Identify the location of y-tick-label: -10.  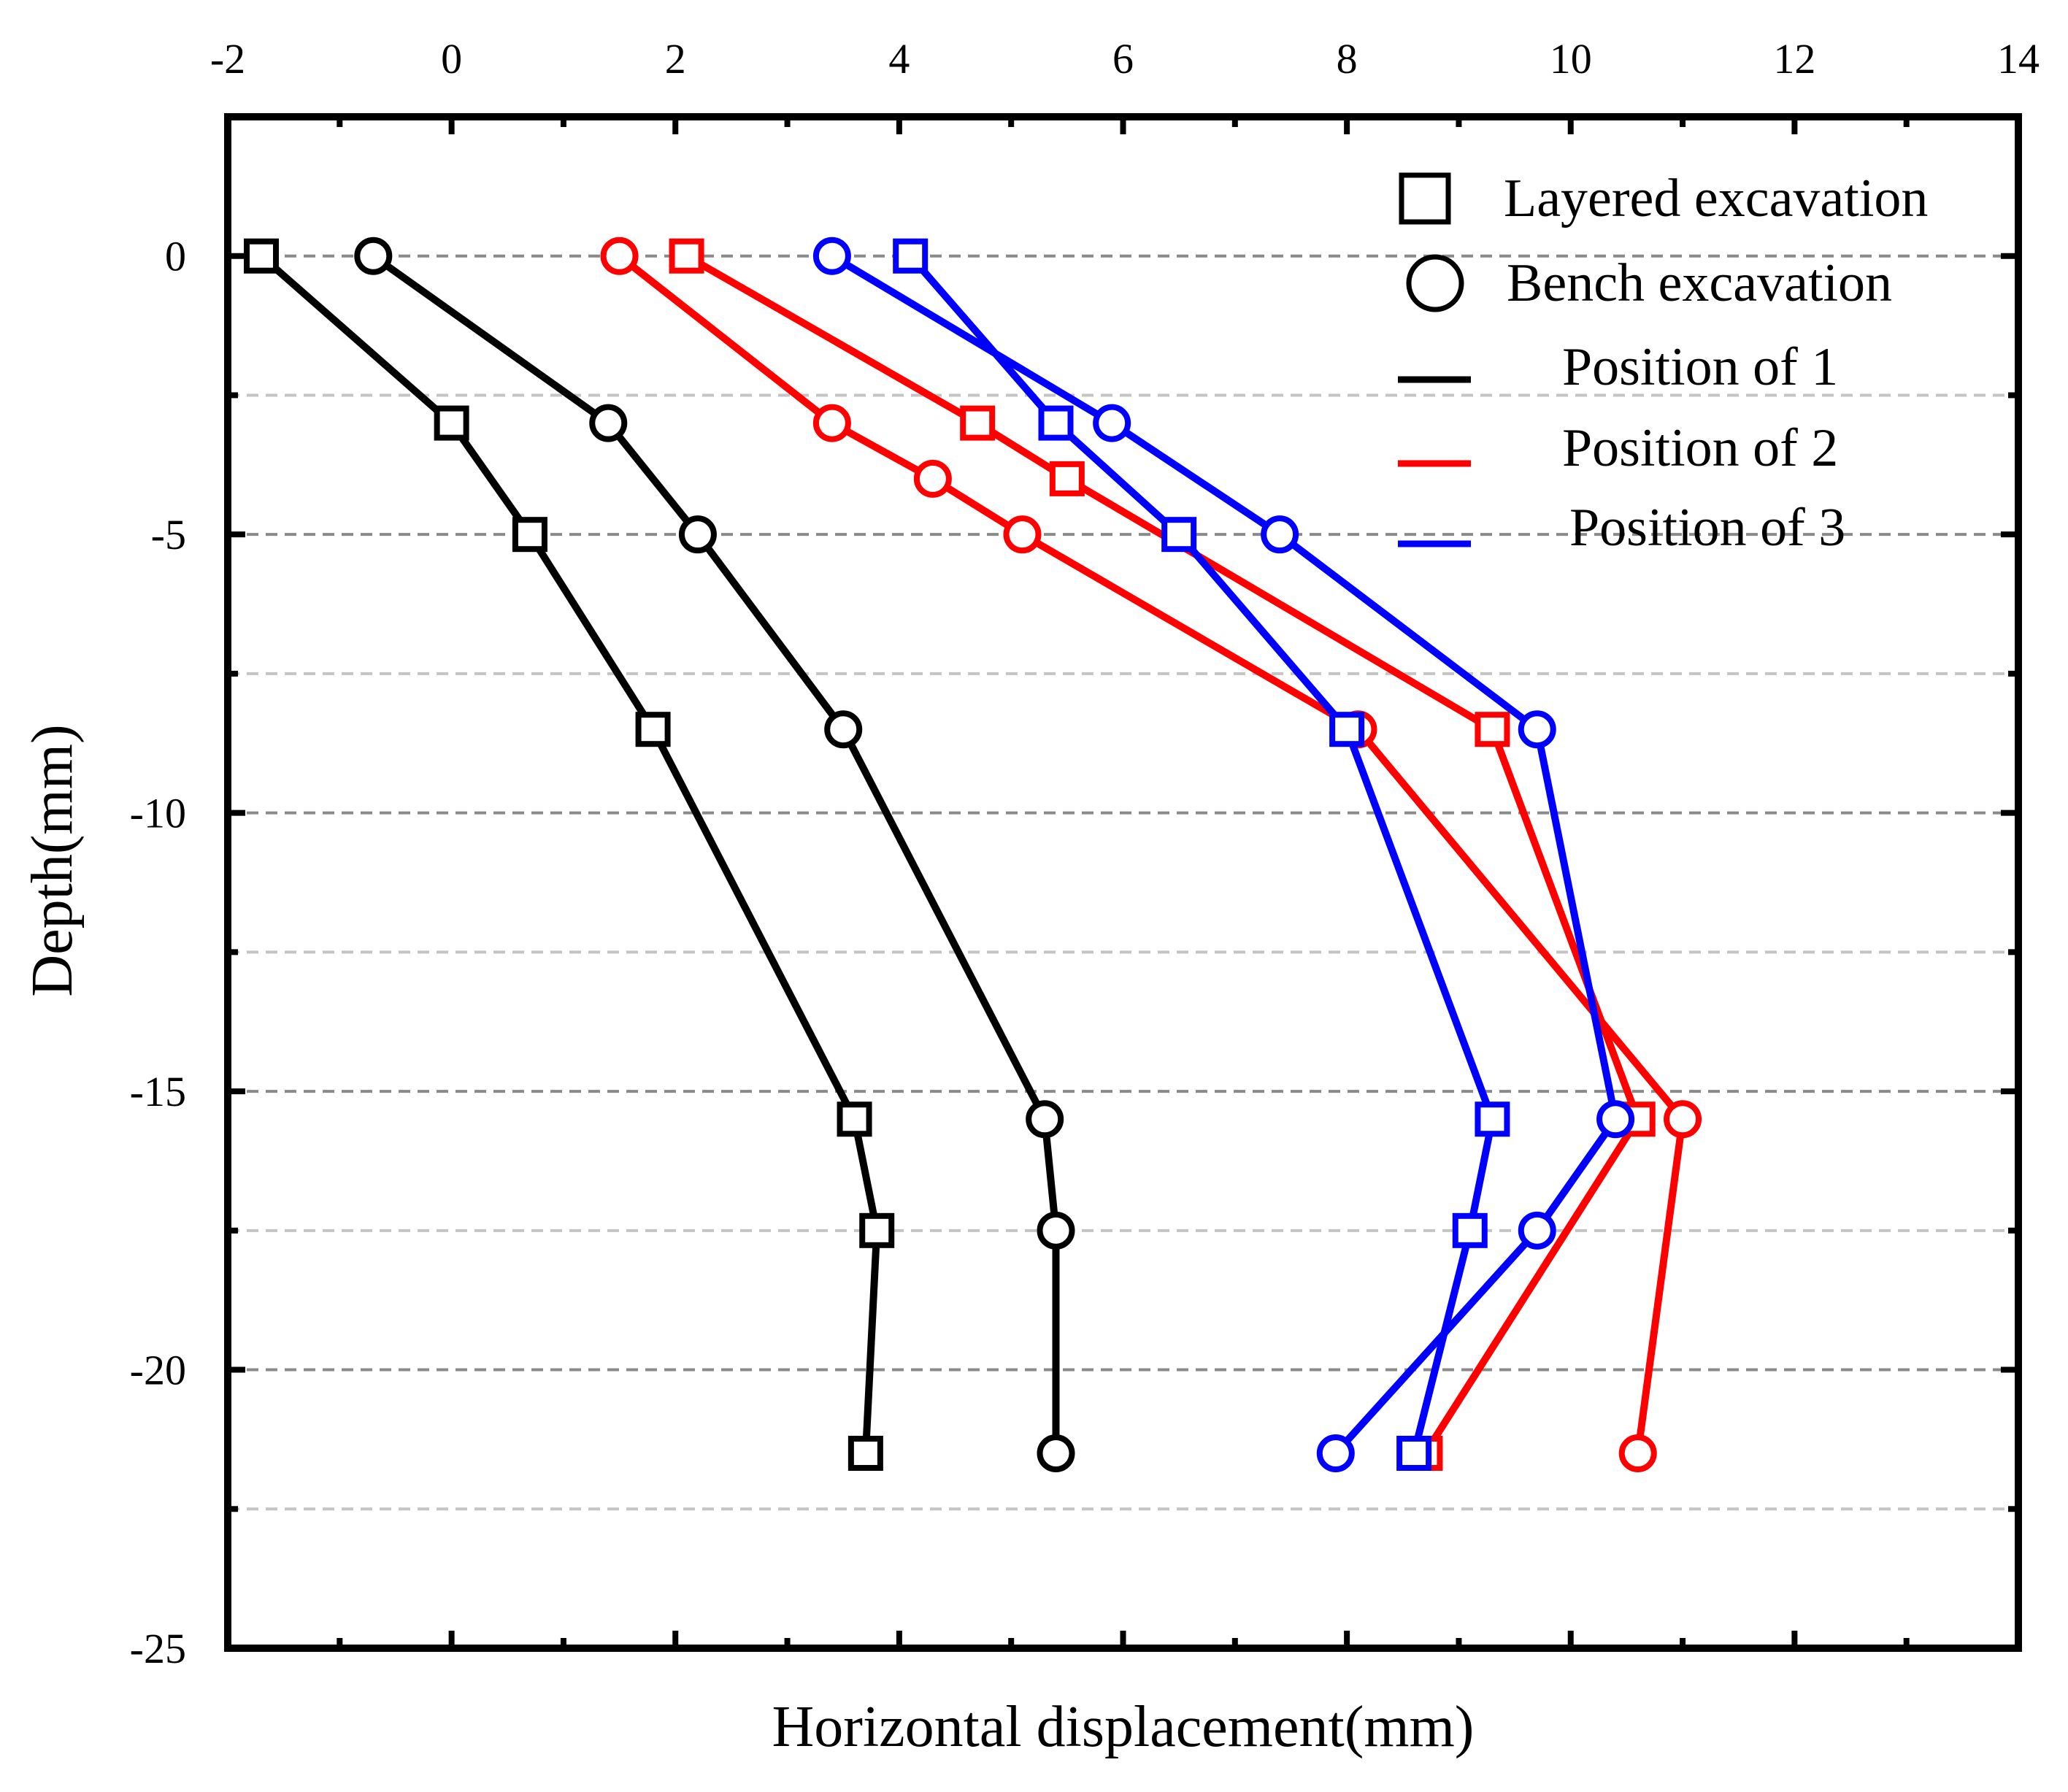
(158, 813).